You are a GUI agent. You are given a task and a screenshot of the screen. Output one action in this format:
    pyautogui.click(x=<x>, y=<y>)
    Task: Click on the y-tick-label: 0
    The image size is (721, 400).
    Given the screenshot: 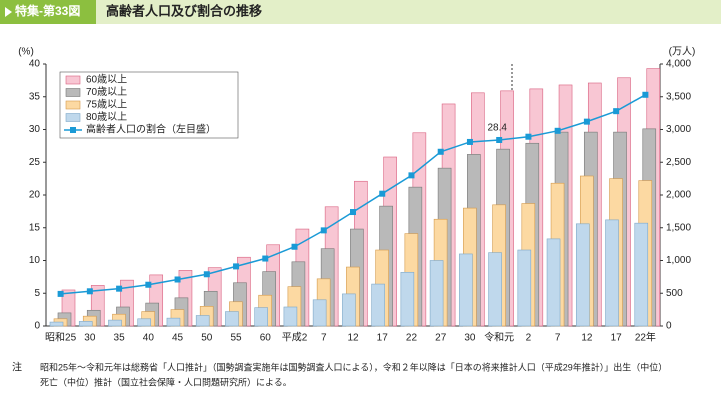 What is the action you would take?
    pyautogui.click(x=37, y=326)
    